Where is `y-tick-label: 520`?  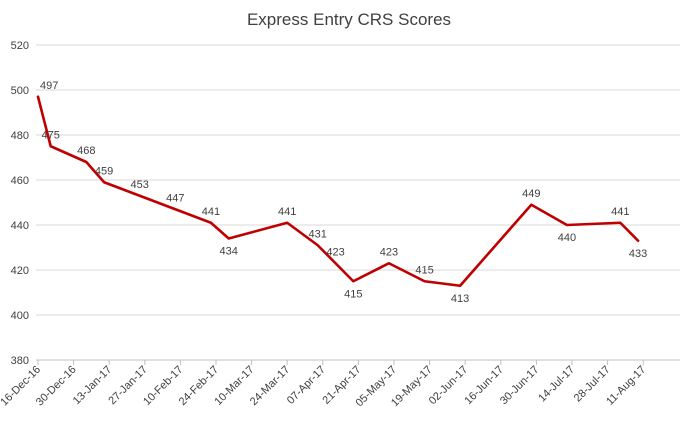 y-tick-label: 520 is located at coordinates (20, 46).